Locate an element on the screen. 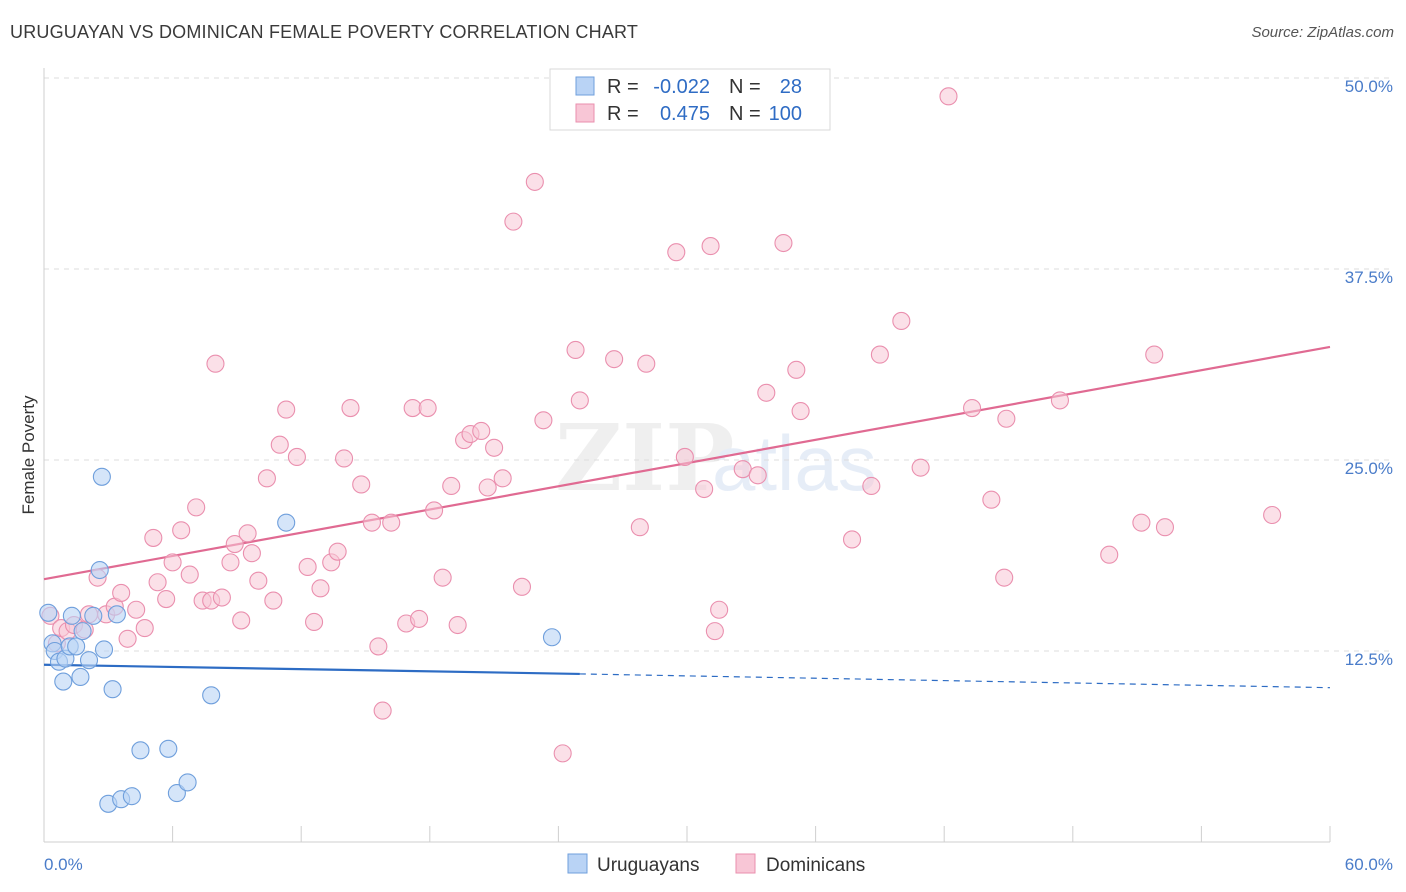 This screenshot has width=1406, height=892. legend-n-value-dominicans: 100 is located at coordinates (785, 114).